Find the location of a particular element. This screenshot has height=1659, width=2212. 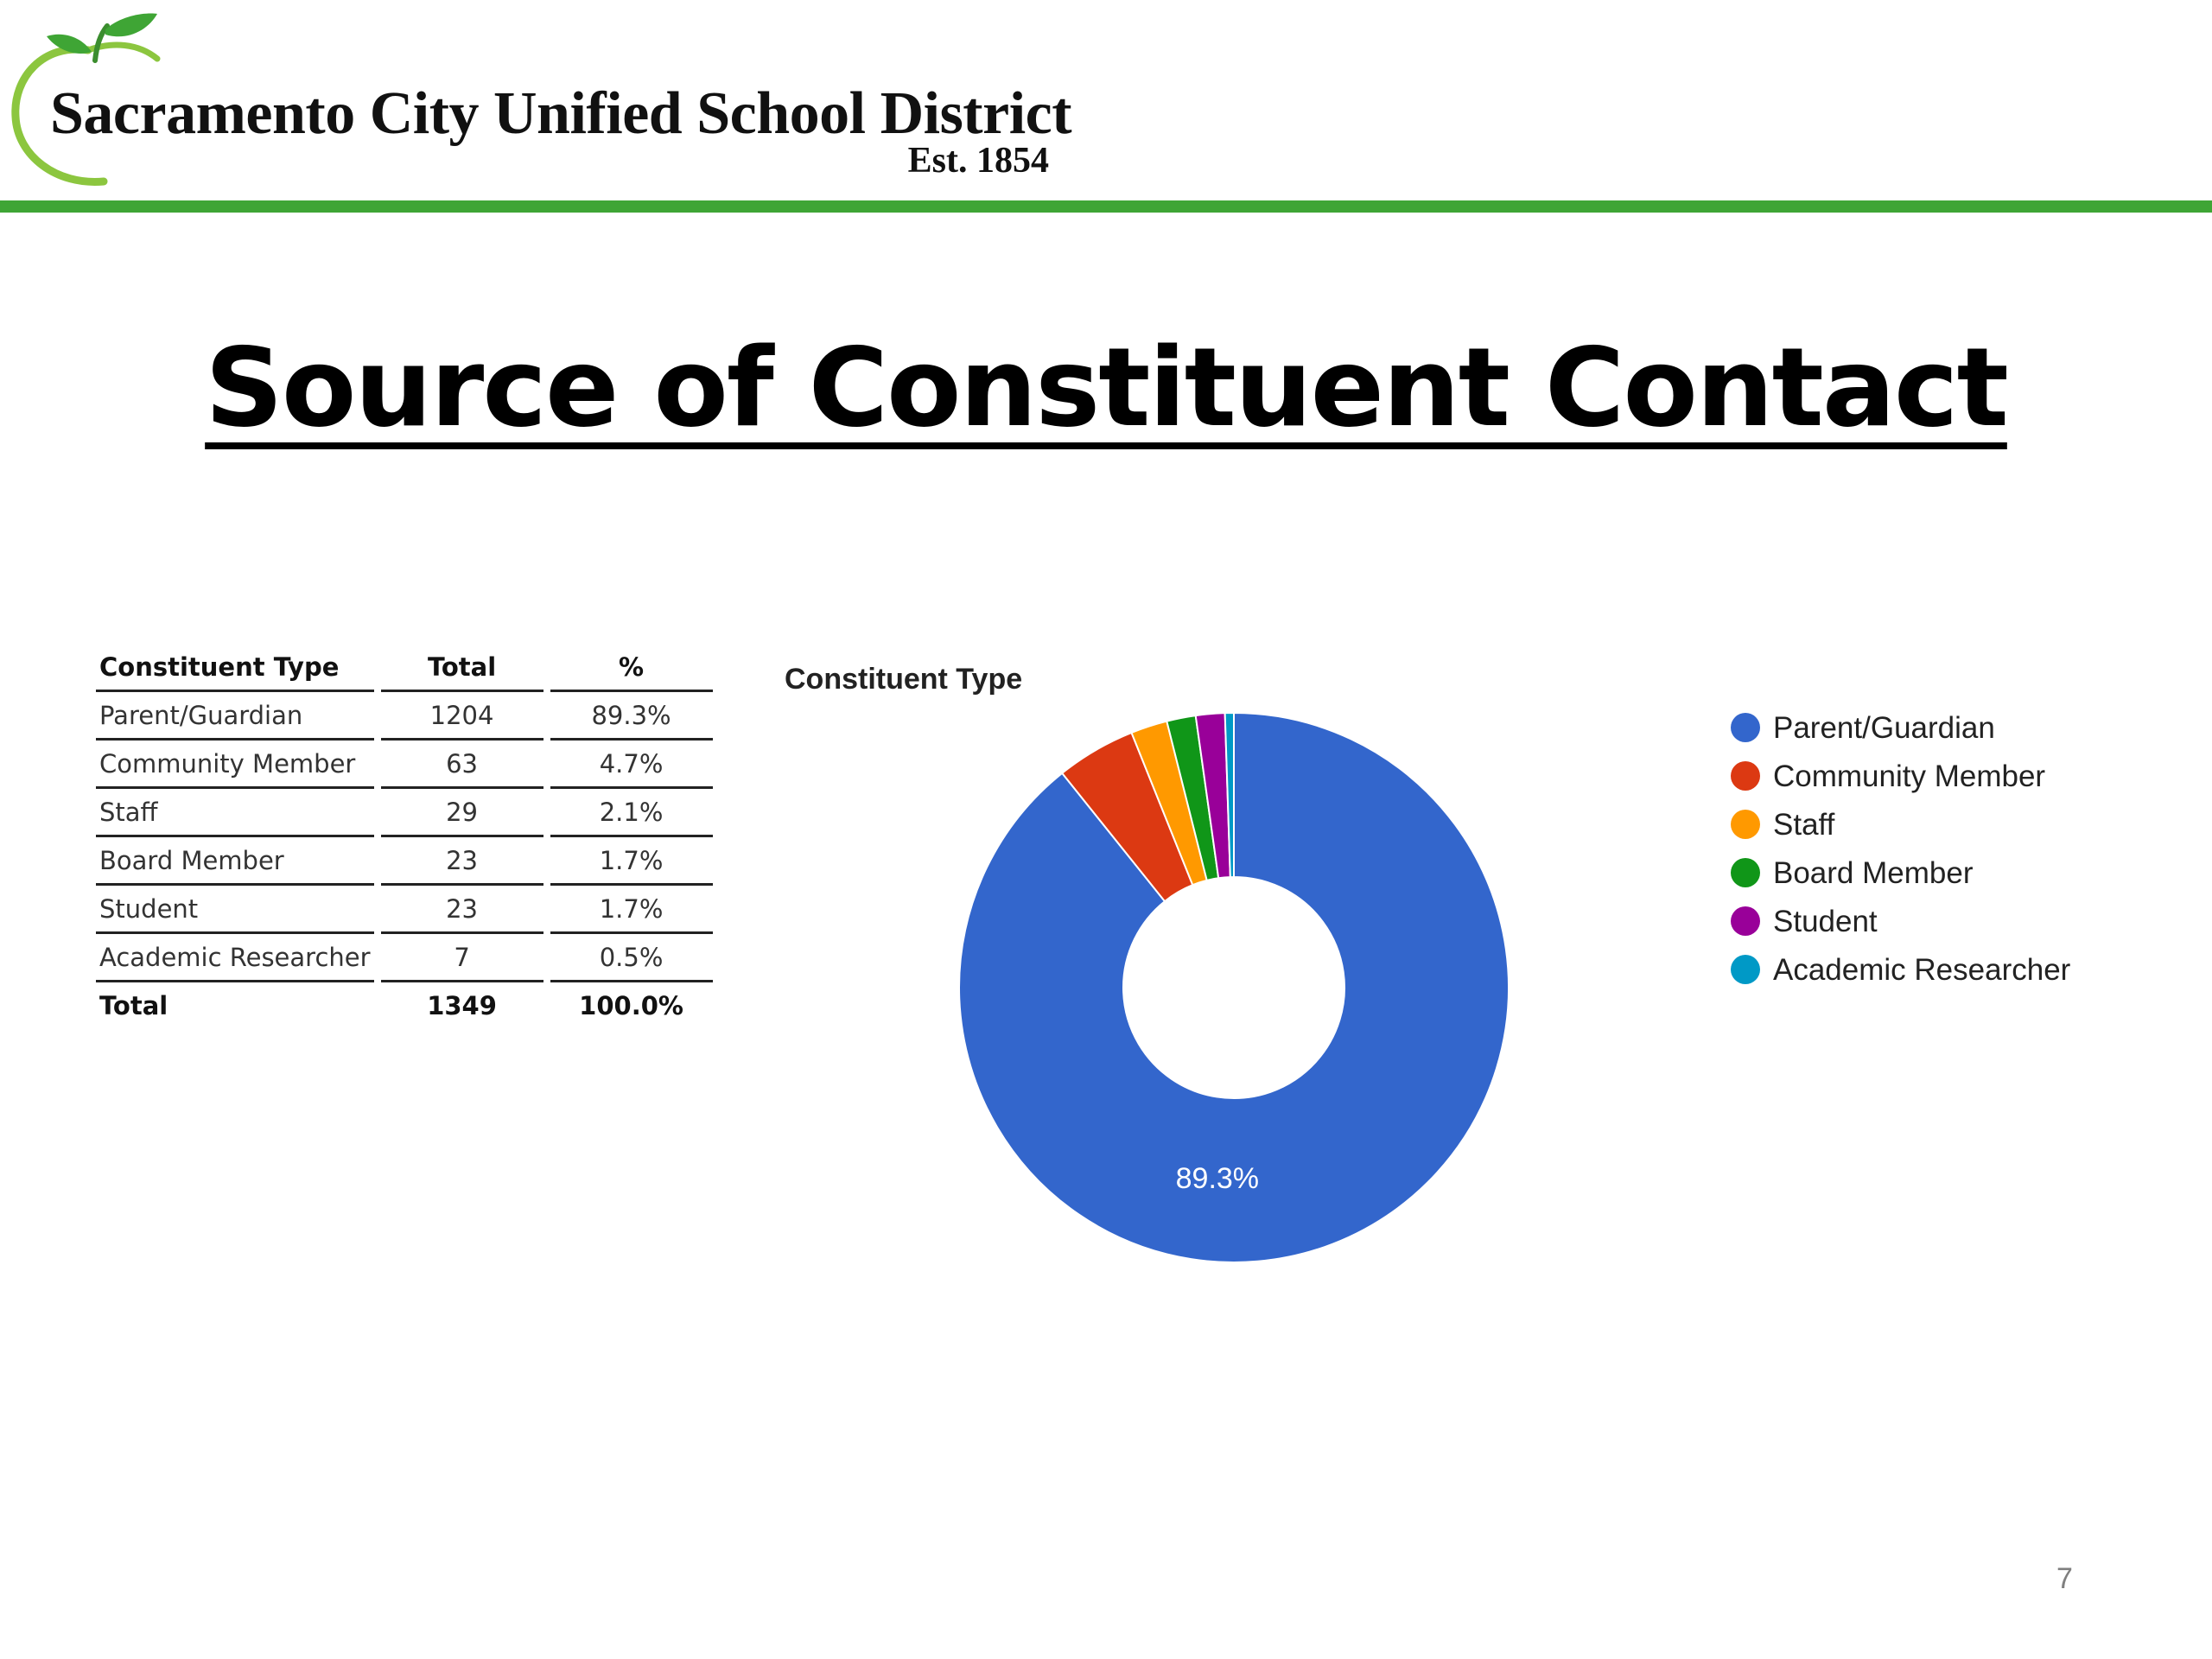

slide-title: Source of Constituent Contact is located at coordinates (1106, 387).